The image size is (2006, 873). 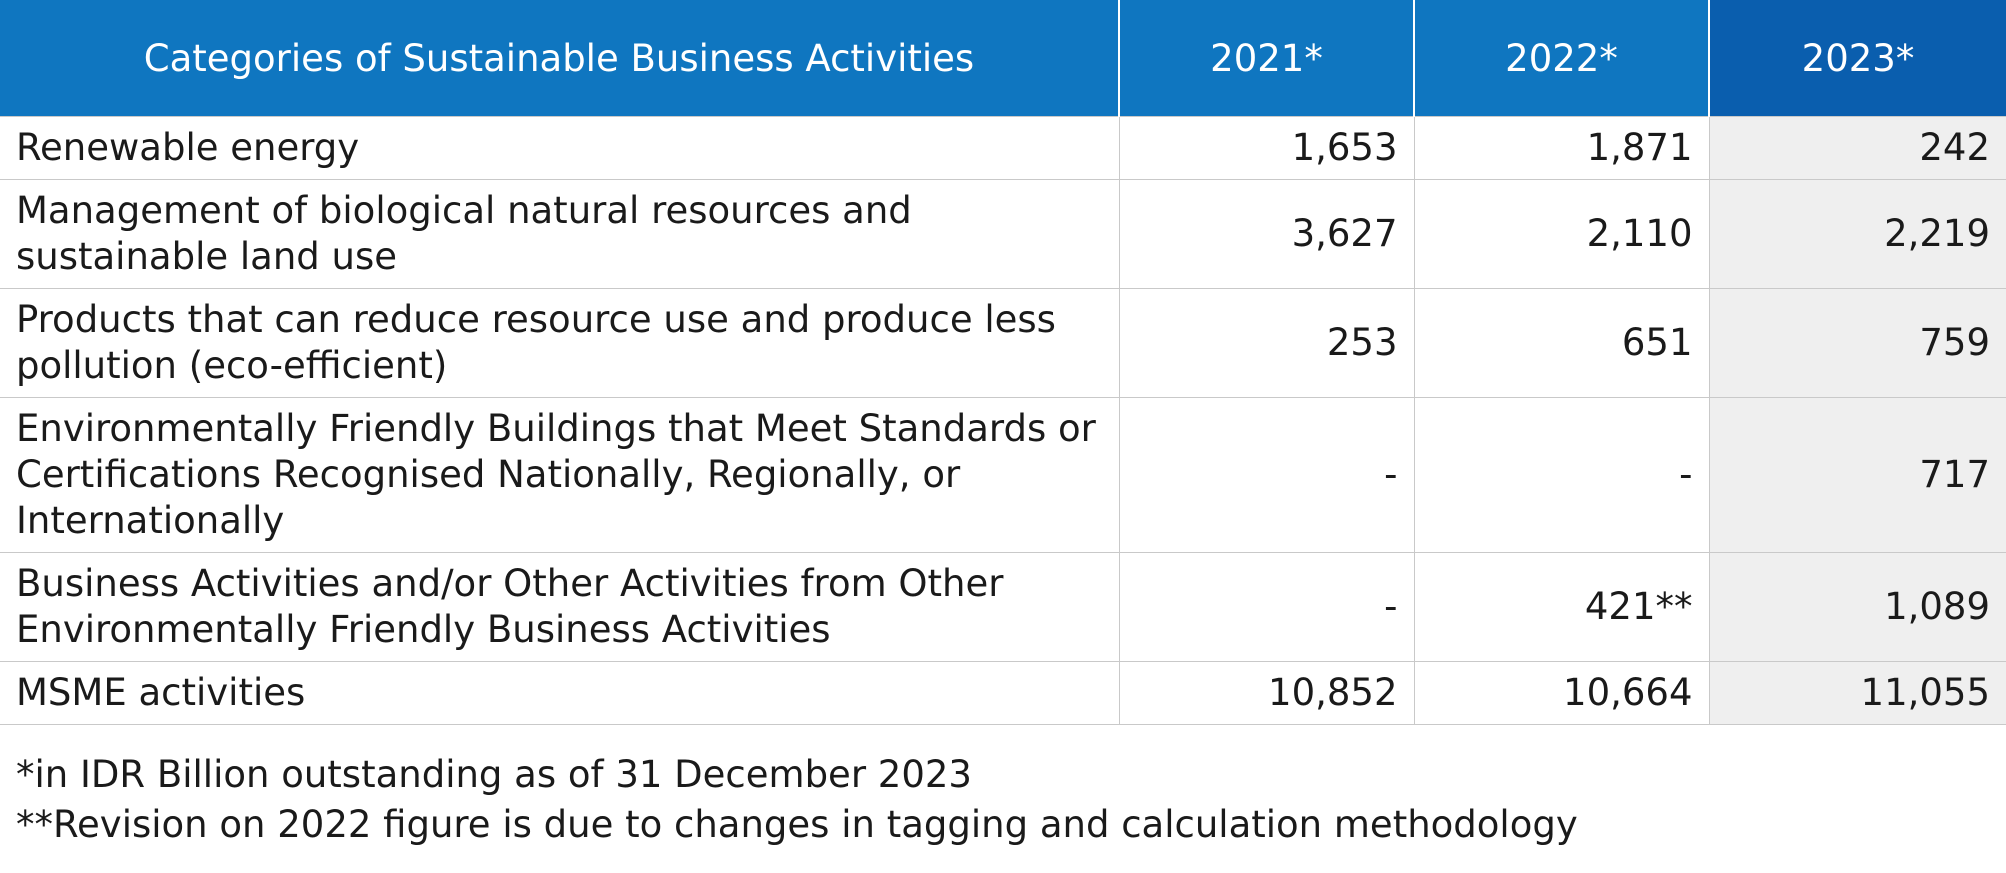 I want to click on table-row: MSME activities 10,852 10,664 11,055, so click(x=1003, y=693).